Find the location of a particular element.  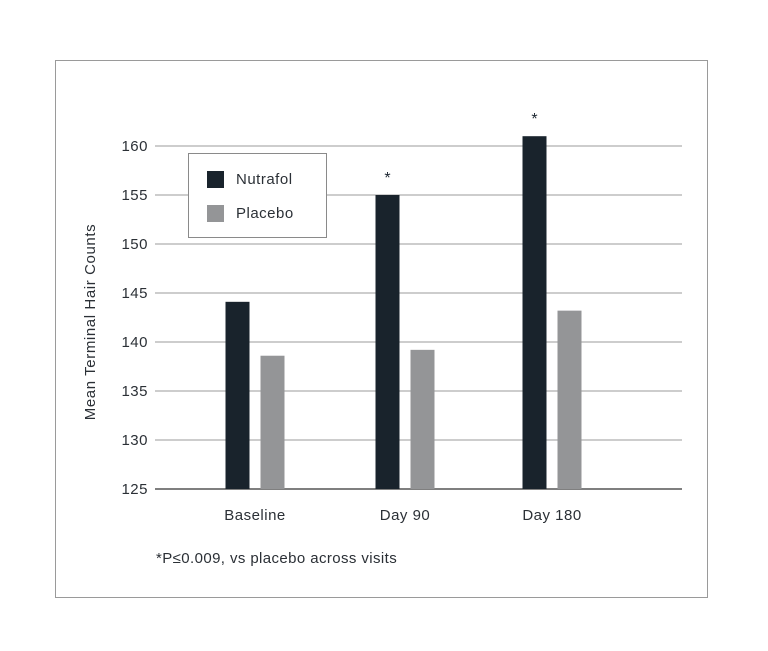

y-tick-label: 160 is located at coordinates (134, 146).